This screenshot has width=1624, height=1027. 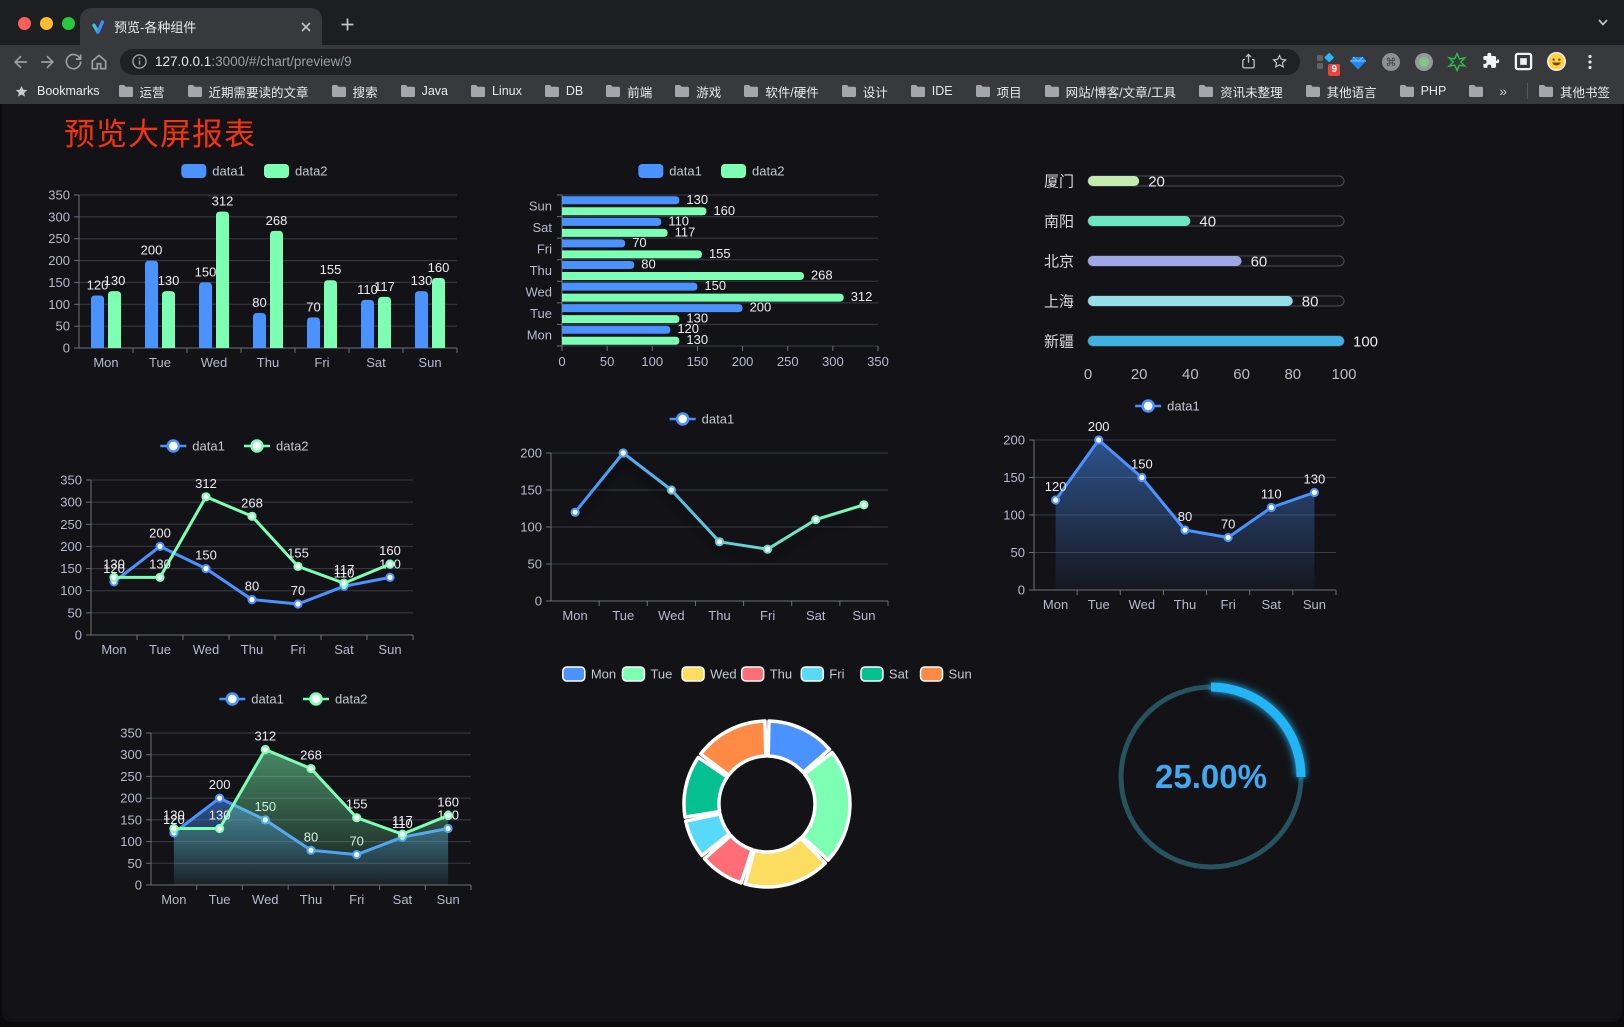 What do you see at coordinates (1556, 62) in the screenshot?
I see `extension-emoji-icon` at bounding box center [1556, 62].